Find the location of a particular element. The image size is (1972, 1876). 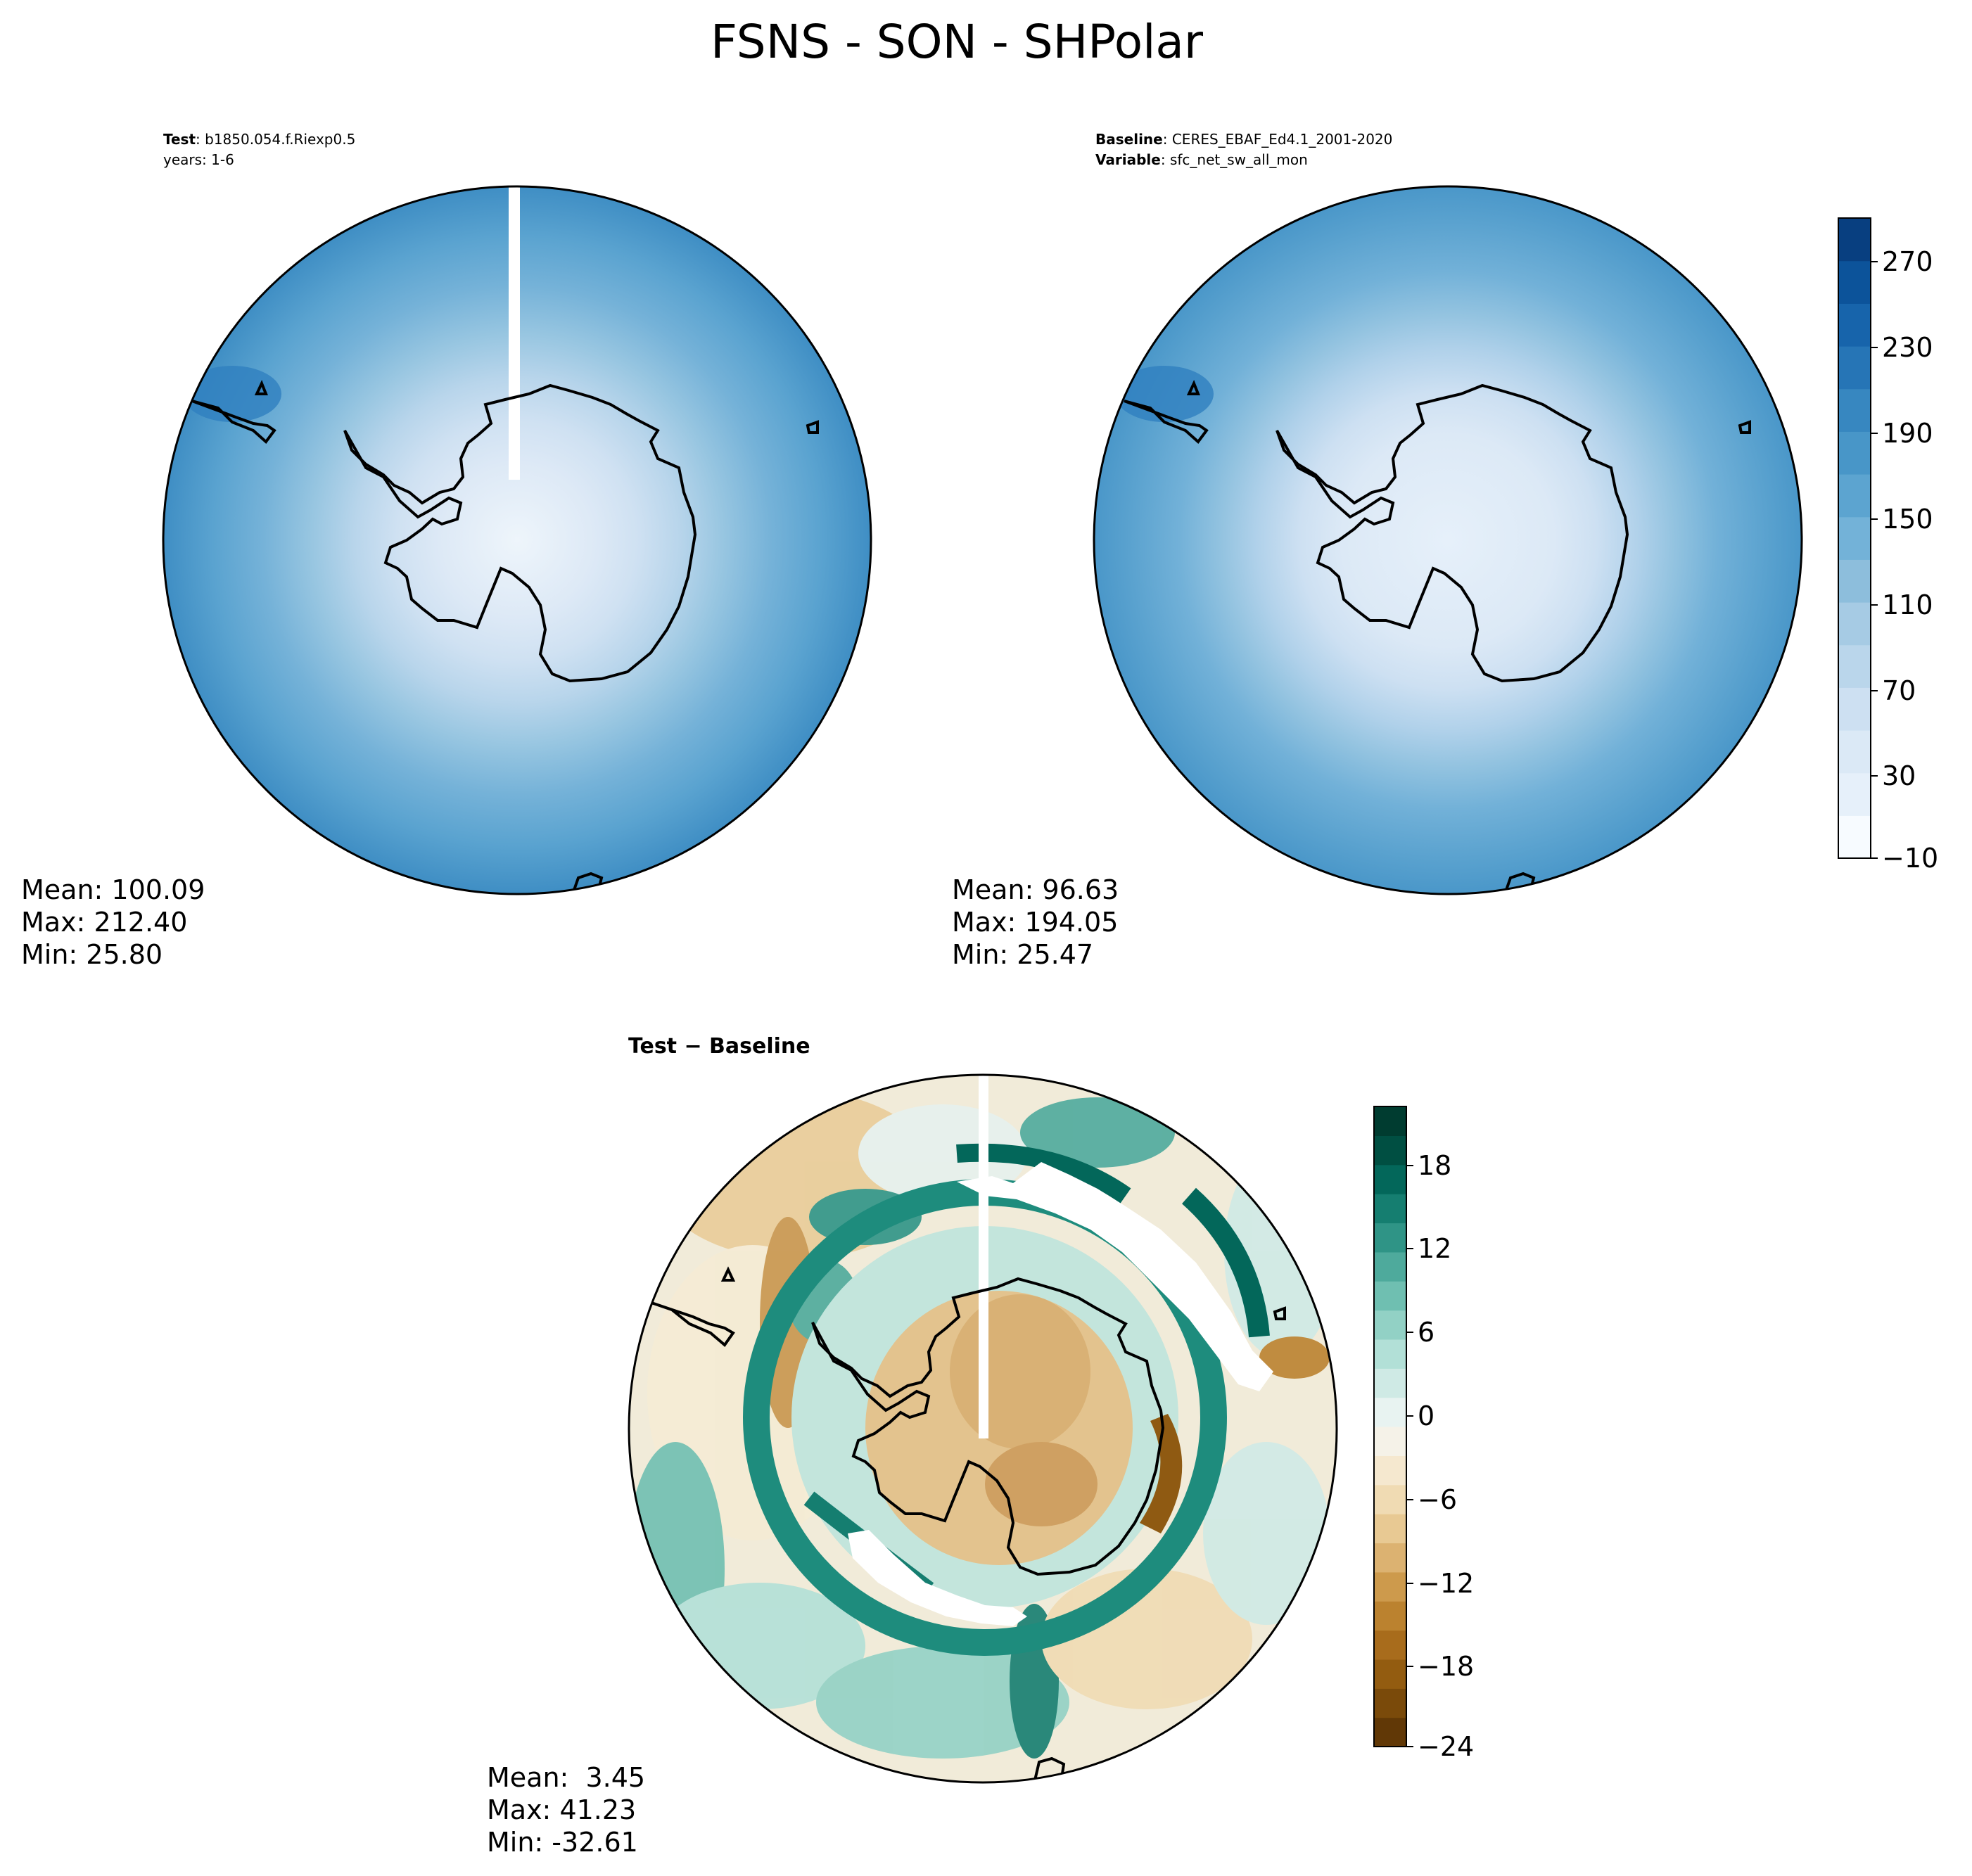

test-case-name: b1850.054.f.Riexp0.5 is located at coordinates (280, 139).